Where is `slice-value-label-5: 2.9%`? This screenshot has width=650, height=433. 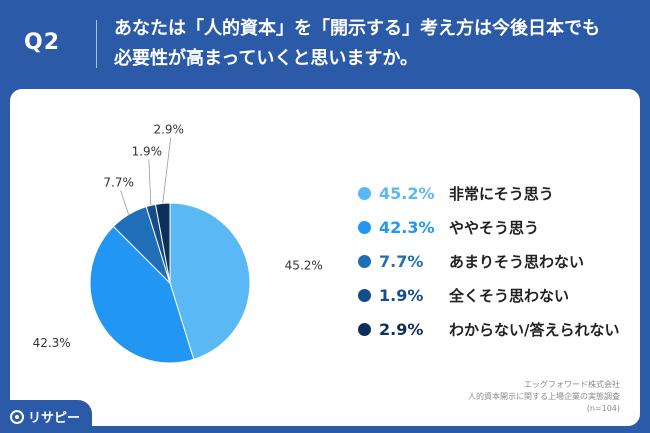 slice-value-label-5: 2.9% is located at coordinates (168, 129).